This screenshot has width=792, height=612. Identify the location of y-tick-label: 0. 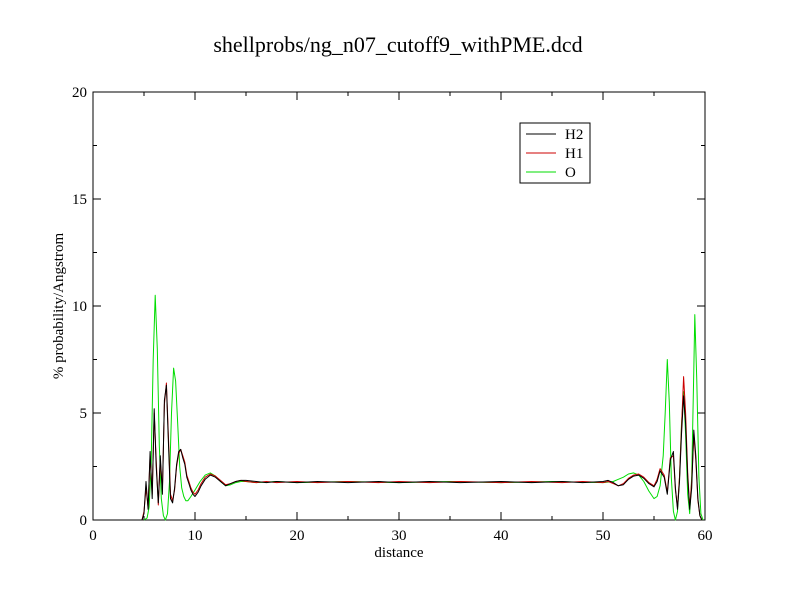
(84, 521).